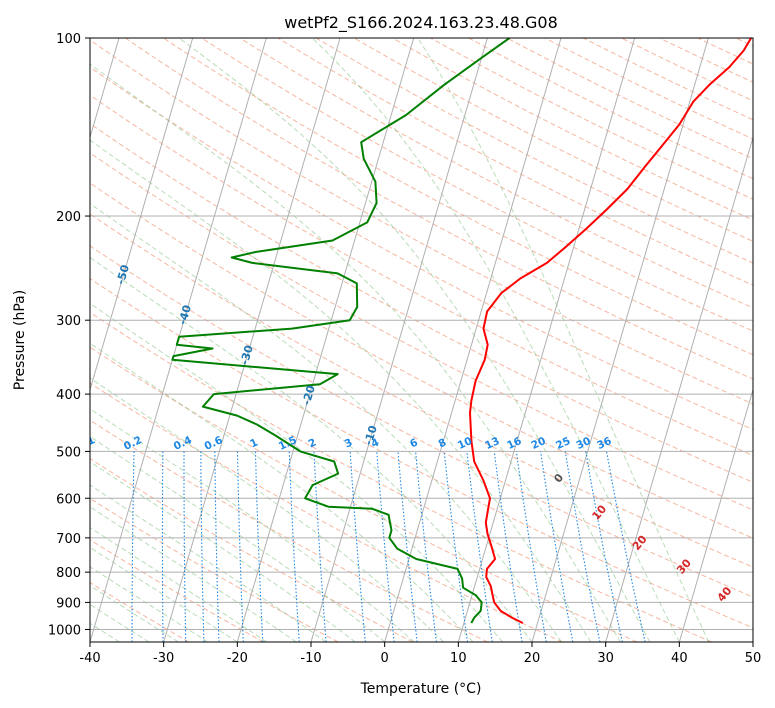 The width and height of the screenshot is (775, 708). I want to click on y-axis-label: Pressure (hPa), so click(20, 340).